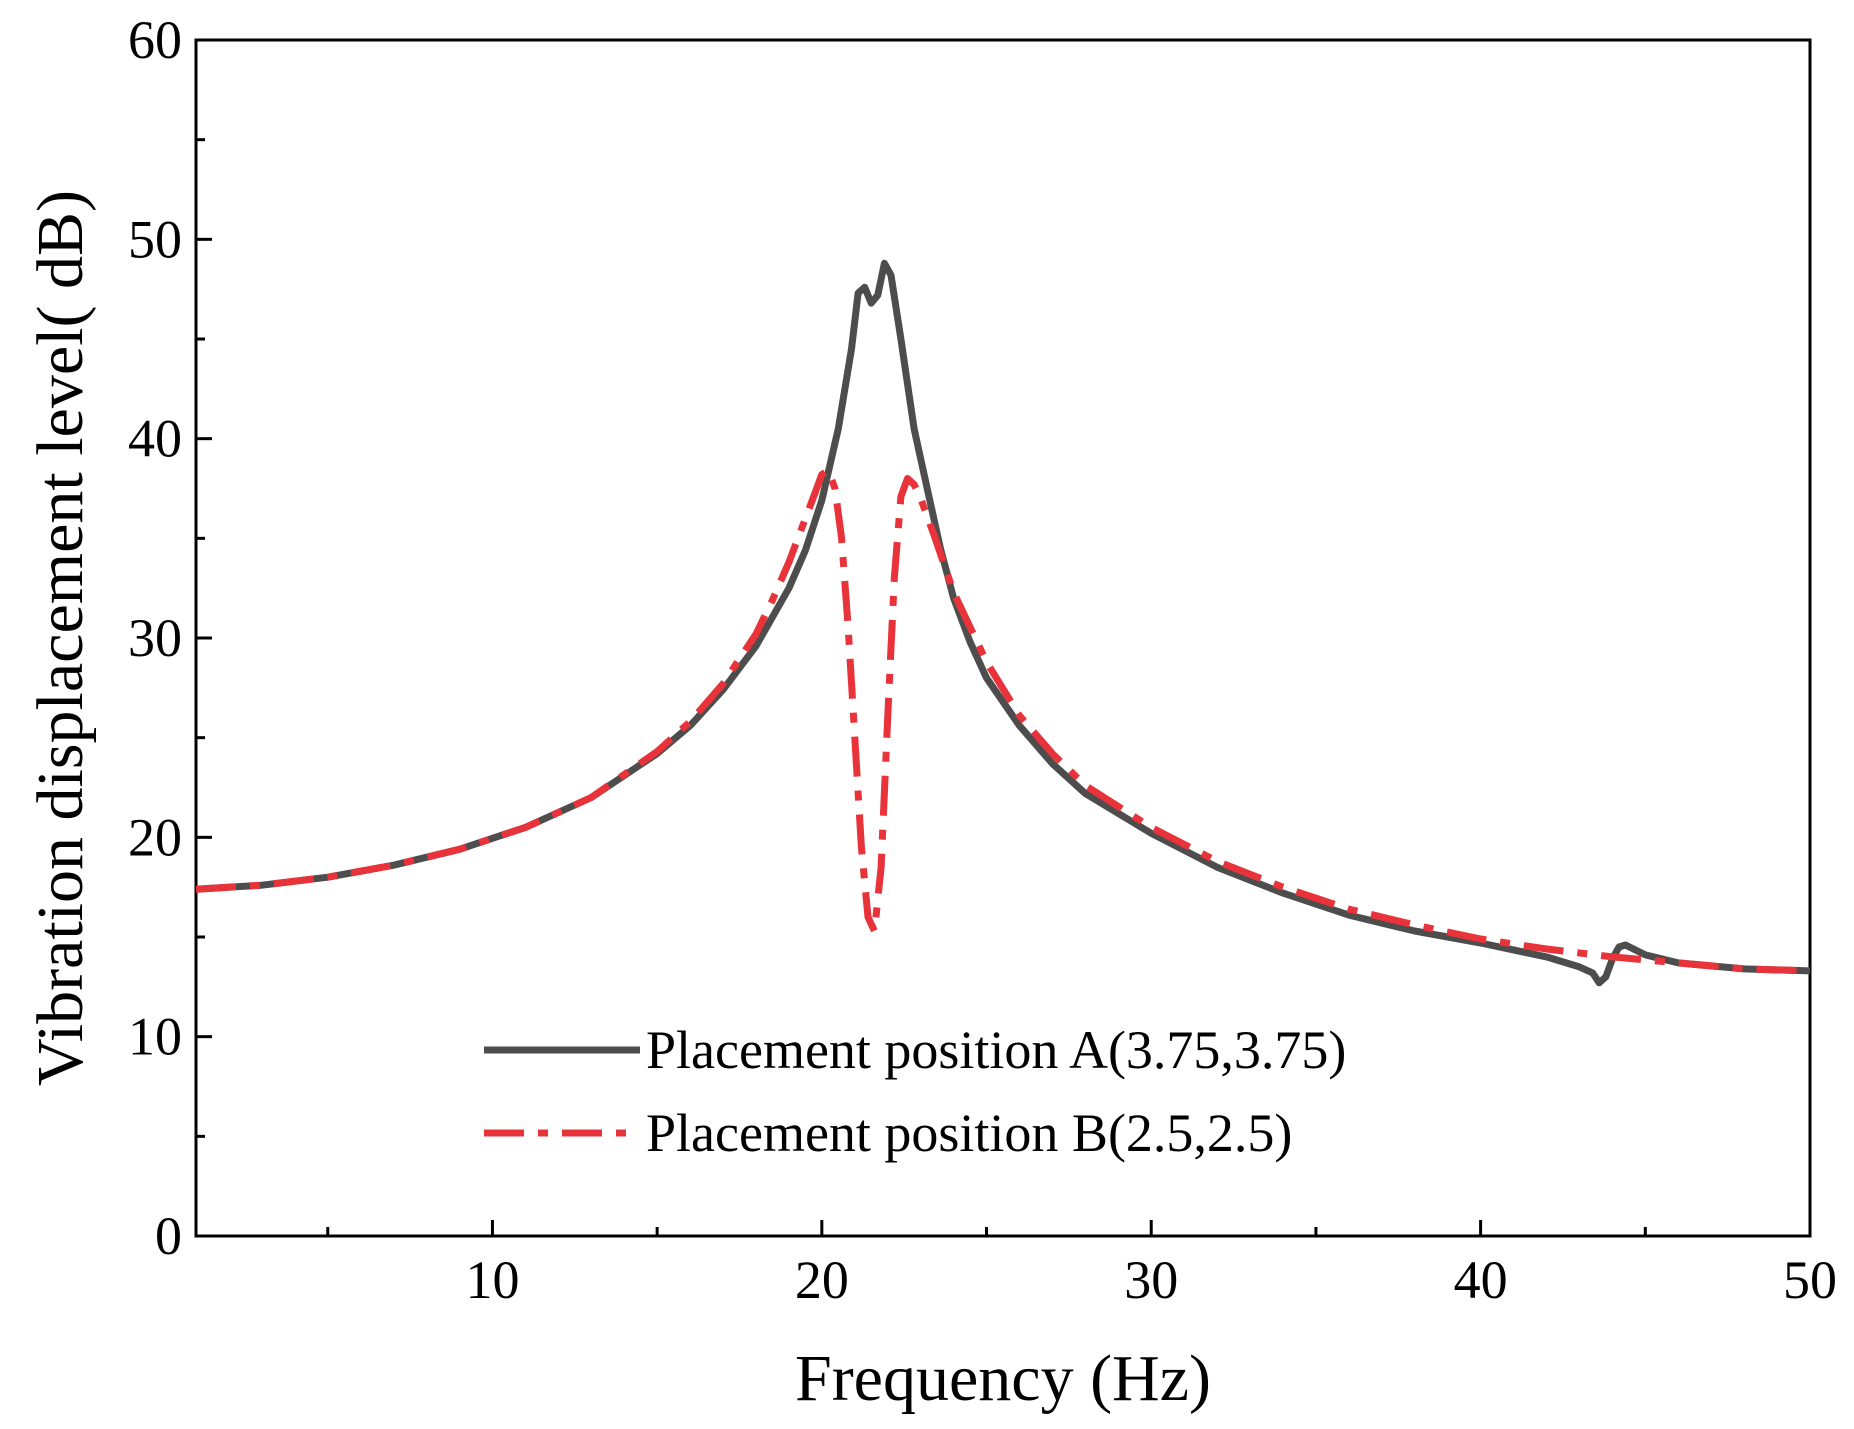  I want to click on y-tick-label-40: 40, so click(155, 439).